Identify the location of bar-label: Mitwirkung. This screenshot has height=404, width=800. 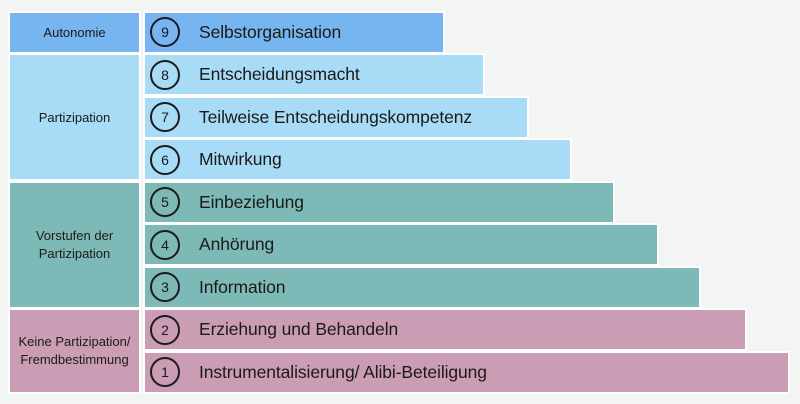
(240, 159).